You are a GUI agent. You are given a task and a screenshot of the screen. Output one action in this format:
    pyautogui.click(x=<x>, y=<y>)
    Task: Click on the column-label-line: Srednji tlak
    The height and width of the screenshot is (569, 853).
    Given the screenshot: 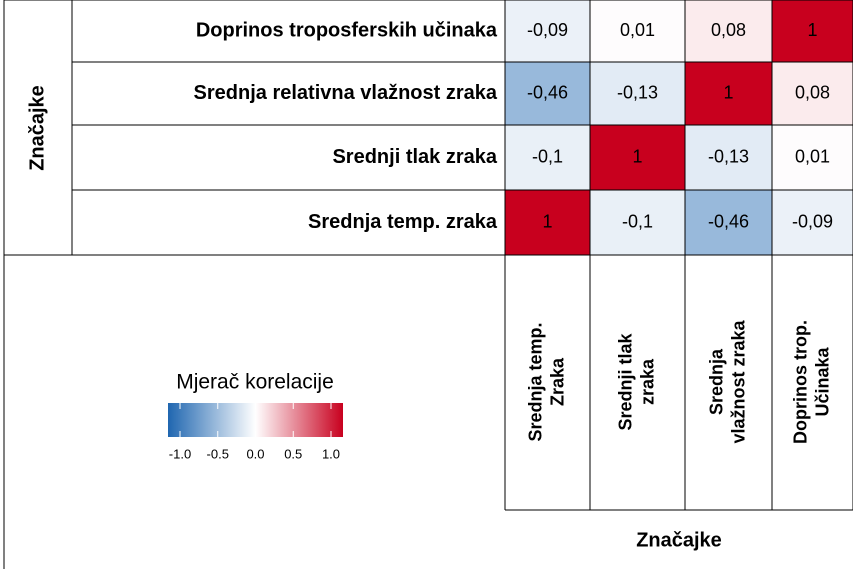 What is the action you would take?
    pyautogui.click(x=625, y=381)
    